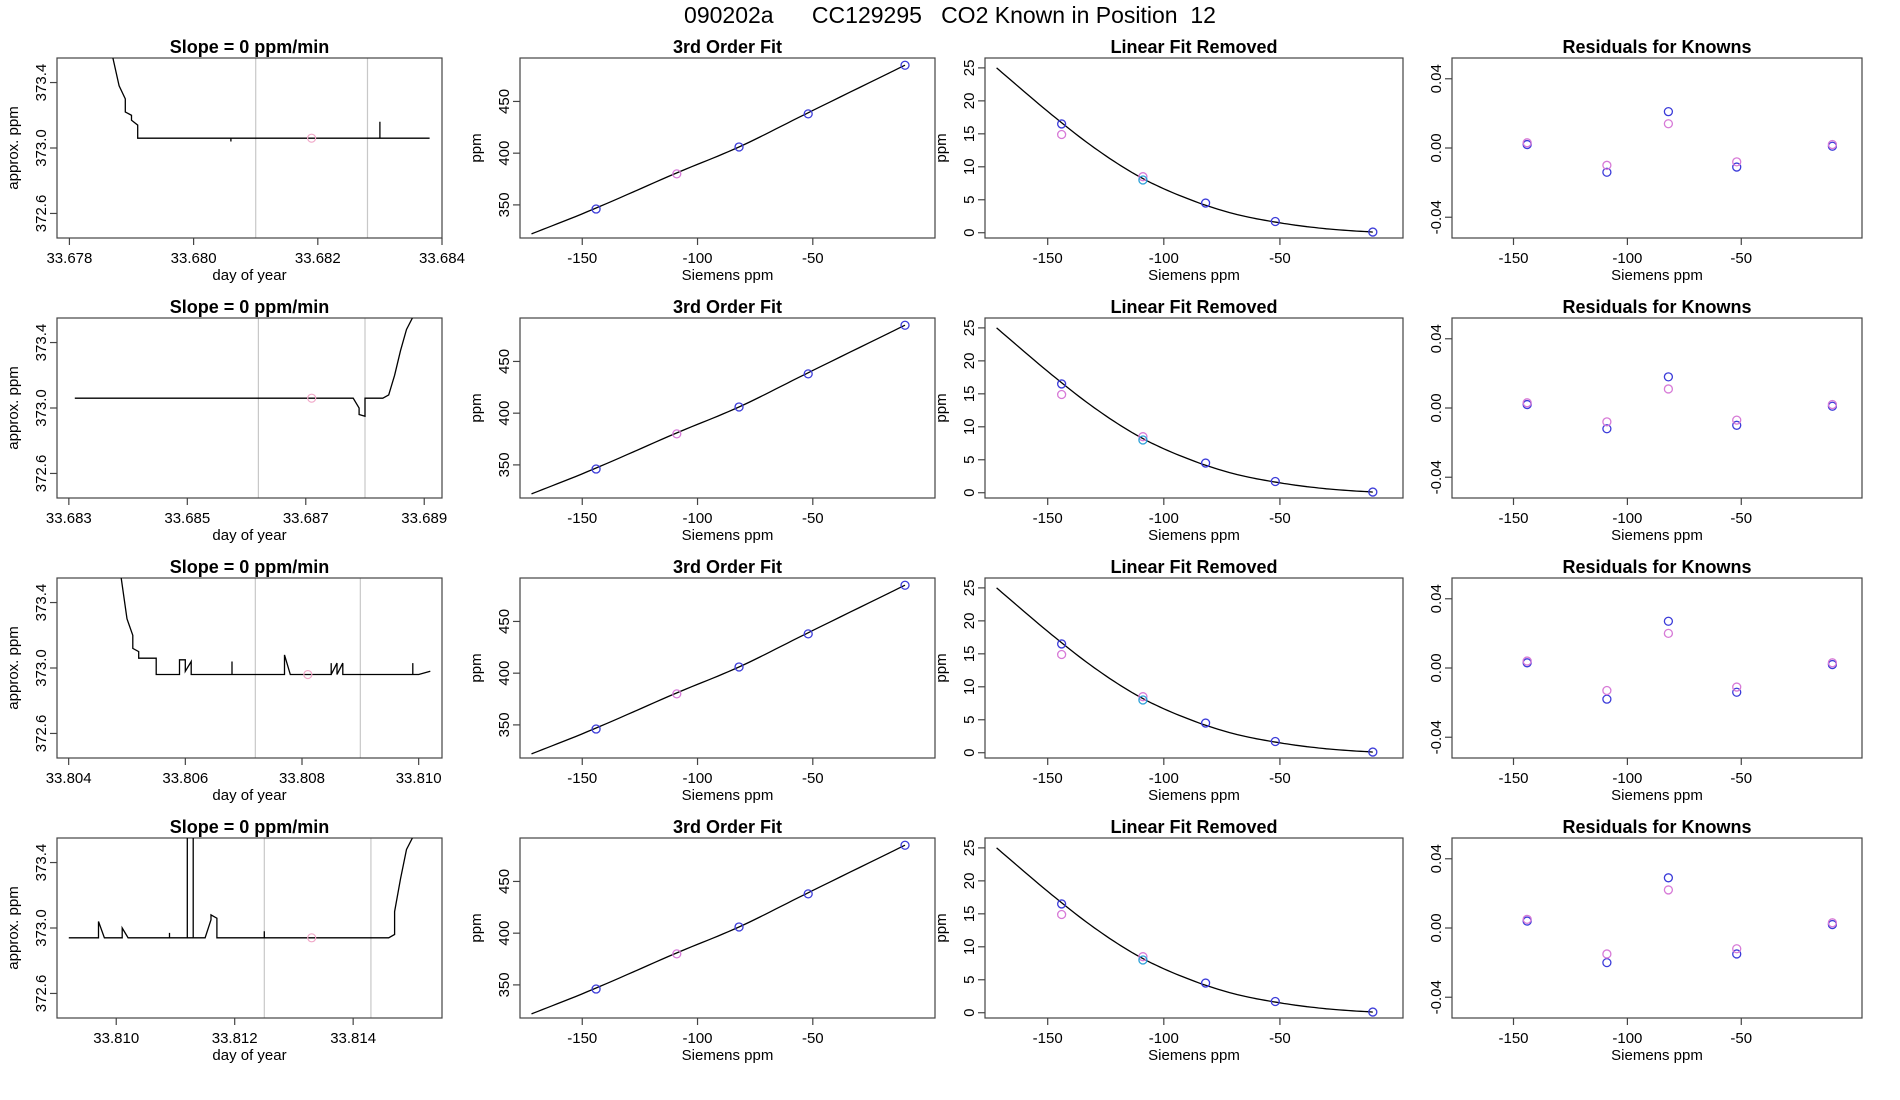 Image resolution: width=1900 pixels, height=1100 pixels. I want to click on x-tick-label: 33.685, so click(187, 518).